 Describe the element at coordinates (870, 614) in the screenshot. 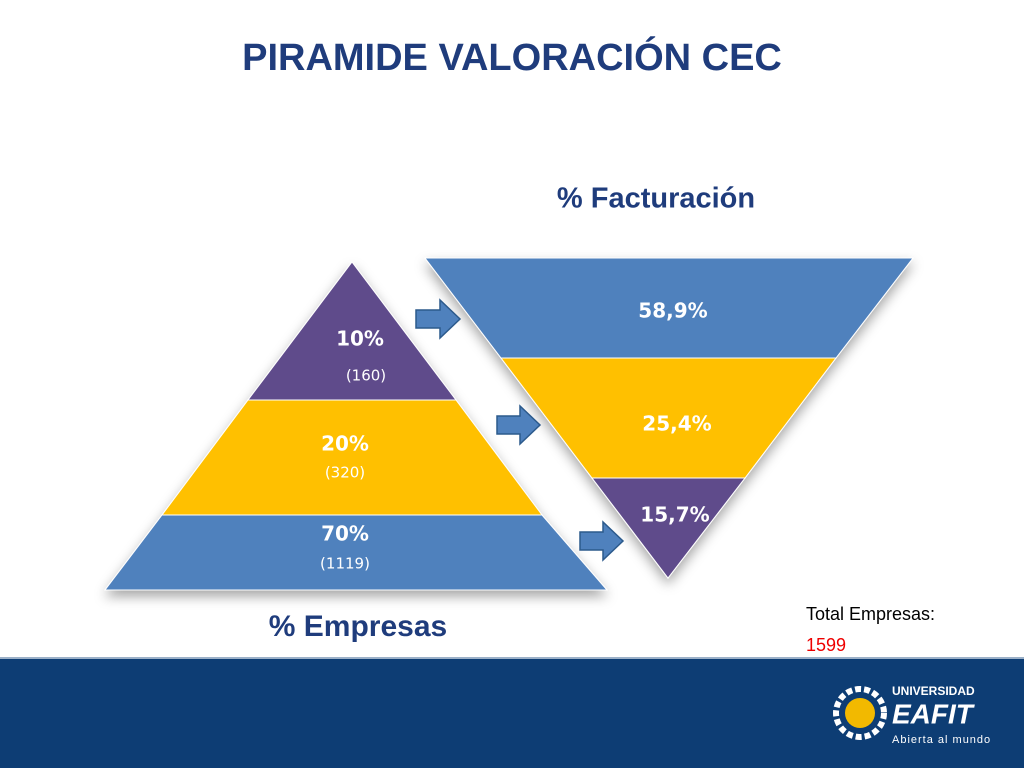

I see `total-label: Total Empresas:` at that location.